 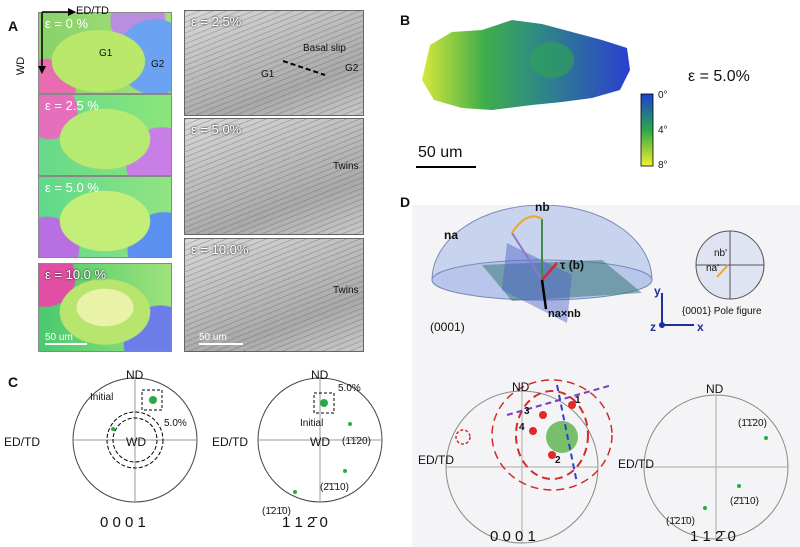 What do you see at coordinates (220, 249) in the screenshot?
I see `sem-strain-label-2: ε = 10.0%` at bounding box center [220, 249].